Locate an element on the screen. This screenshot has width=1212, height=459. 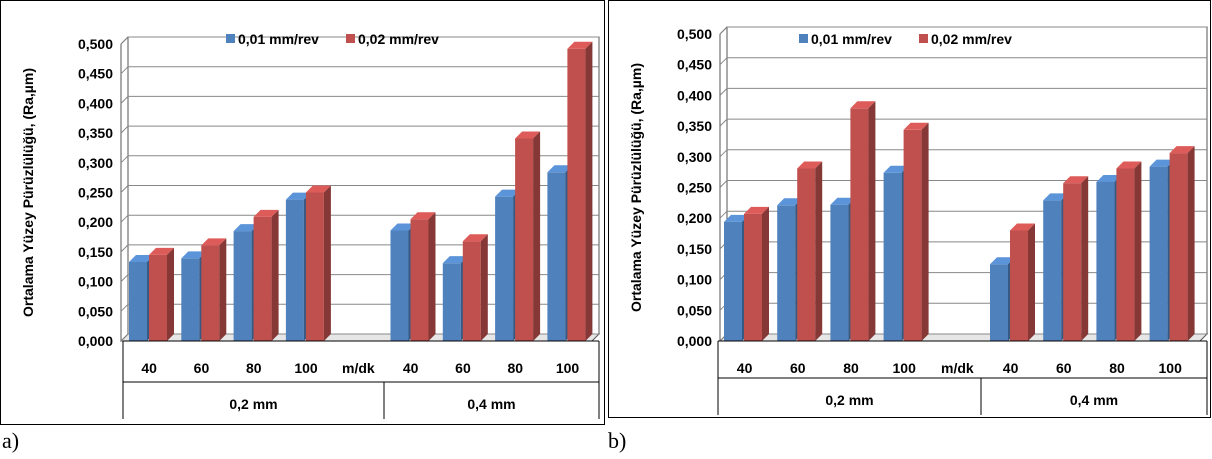
legend-swatch is located at coordinates (350, 38).